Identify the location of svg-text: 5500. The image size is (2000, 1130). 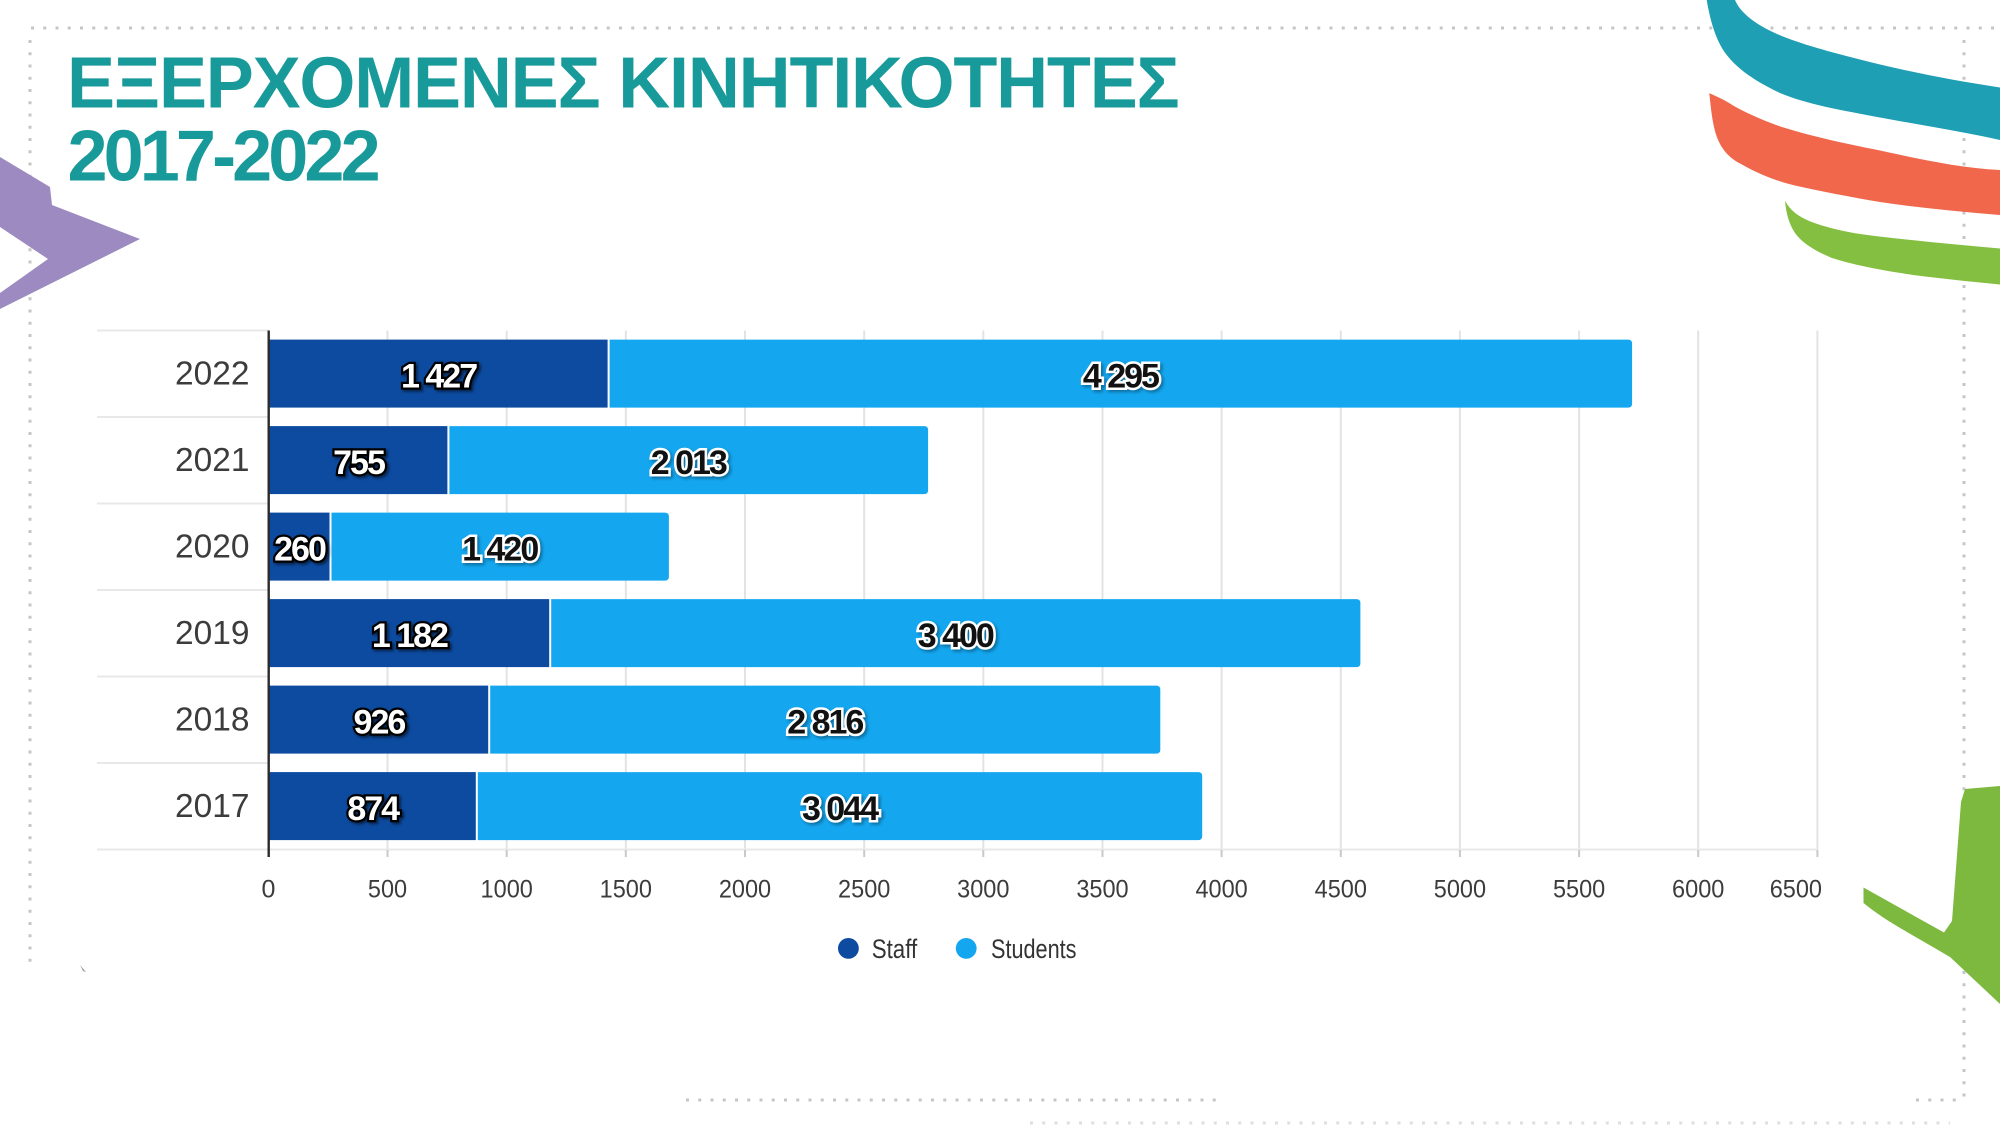
(1579, 890).